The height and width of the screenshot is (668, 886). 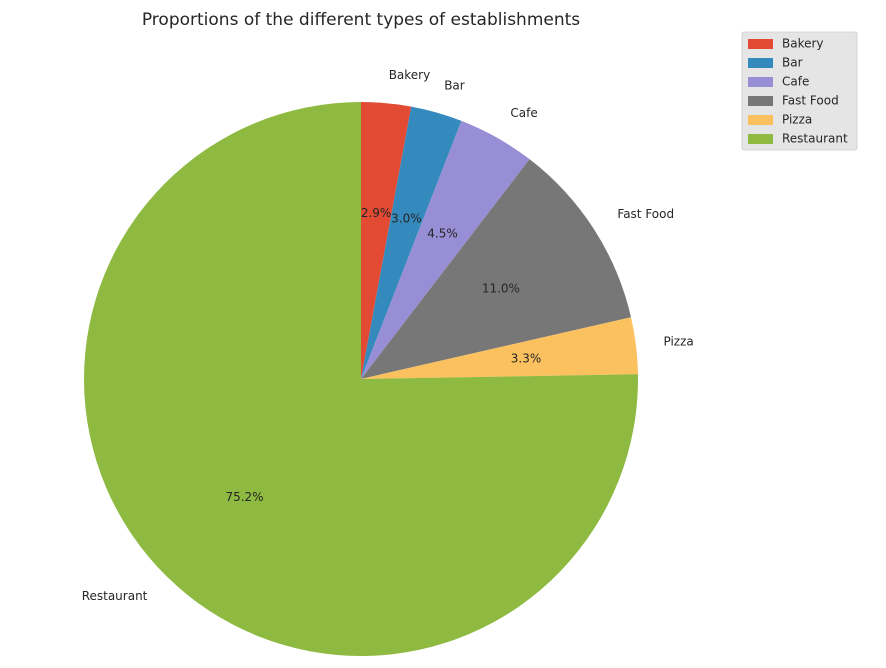 What do you see at coordinates (760, 101) in the screenshot?
I see `legend-swatch-fast-food` at bounding box center [760, 101].